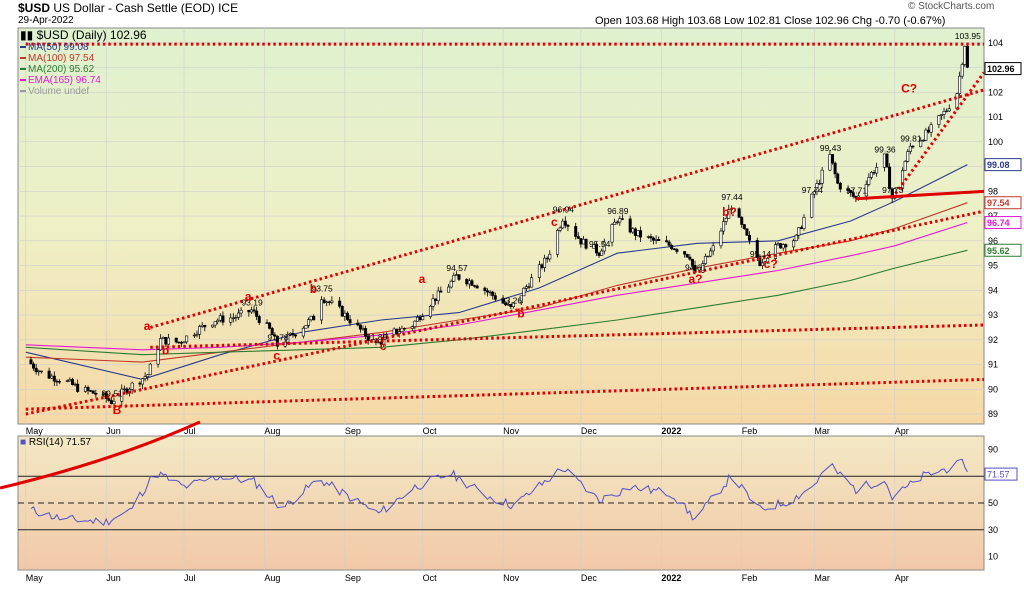 The height and width of the screenshot is (589, 1024). What do you see at coordinates (83, 80) in the screenshot?
I see `legend-item: EMA(165) 96.74` at bounding box center [83, 80].